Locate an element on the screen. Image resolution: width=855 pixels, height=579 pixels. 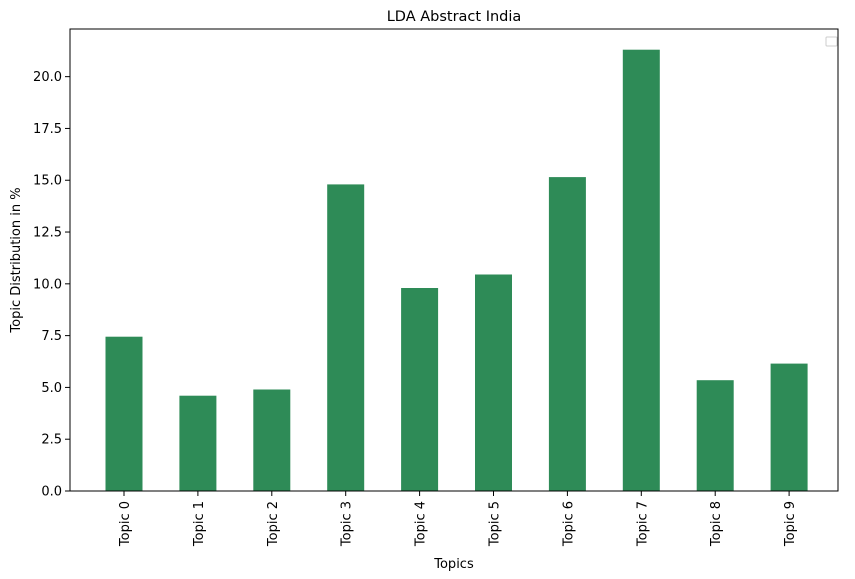
y-tick-label: 2.5 is located at coordinates (51, 440).